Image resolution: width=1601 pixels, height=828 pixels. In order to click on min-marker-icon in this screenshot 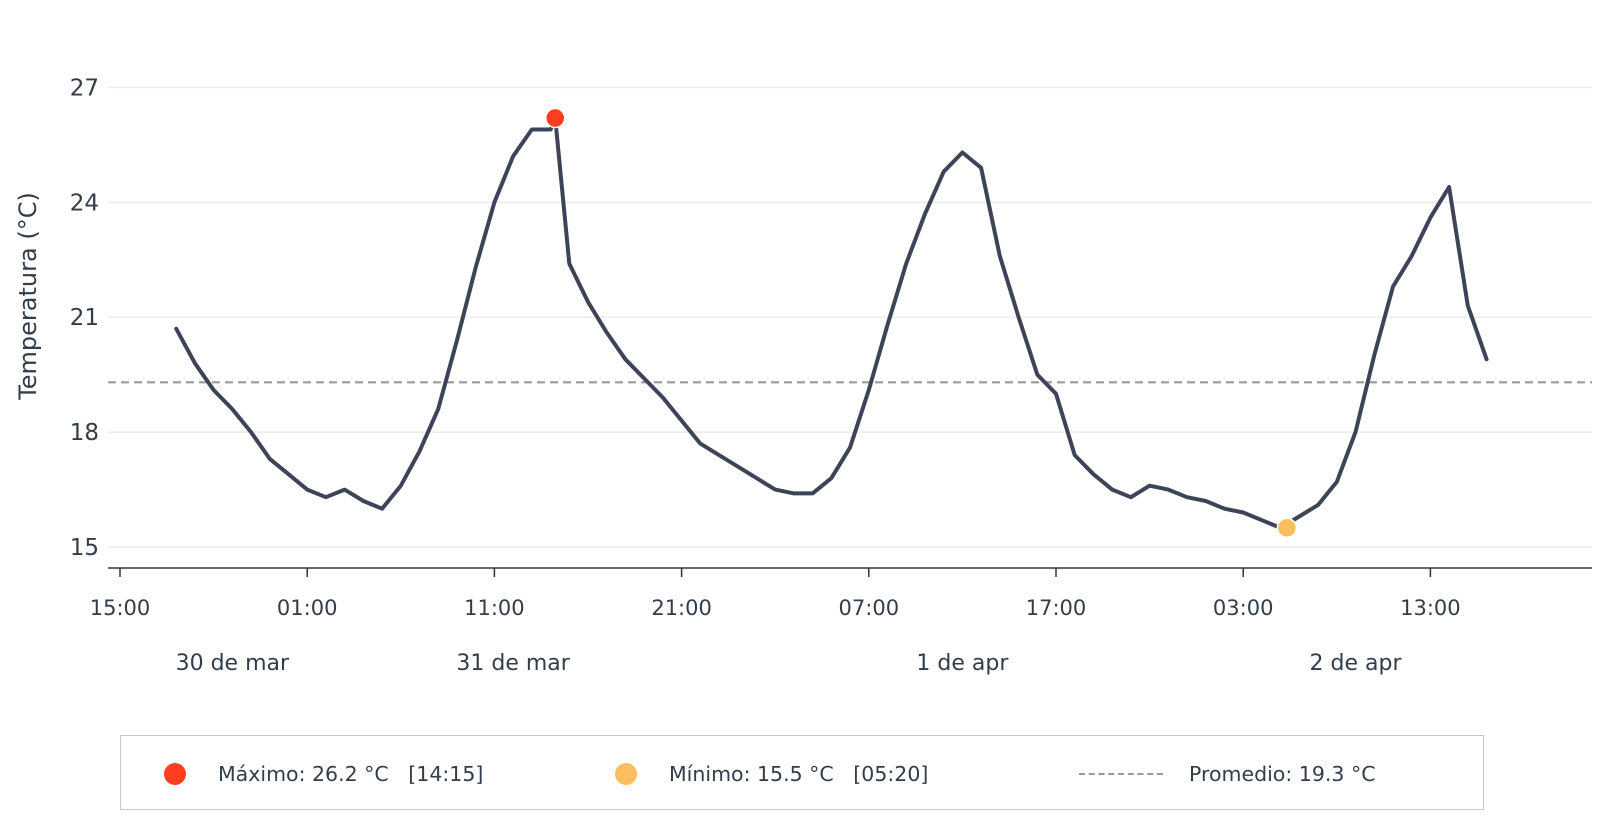, I will do `click(626, 773)`.